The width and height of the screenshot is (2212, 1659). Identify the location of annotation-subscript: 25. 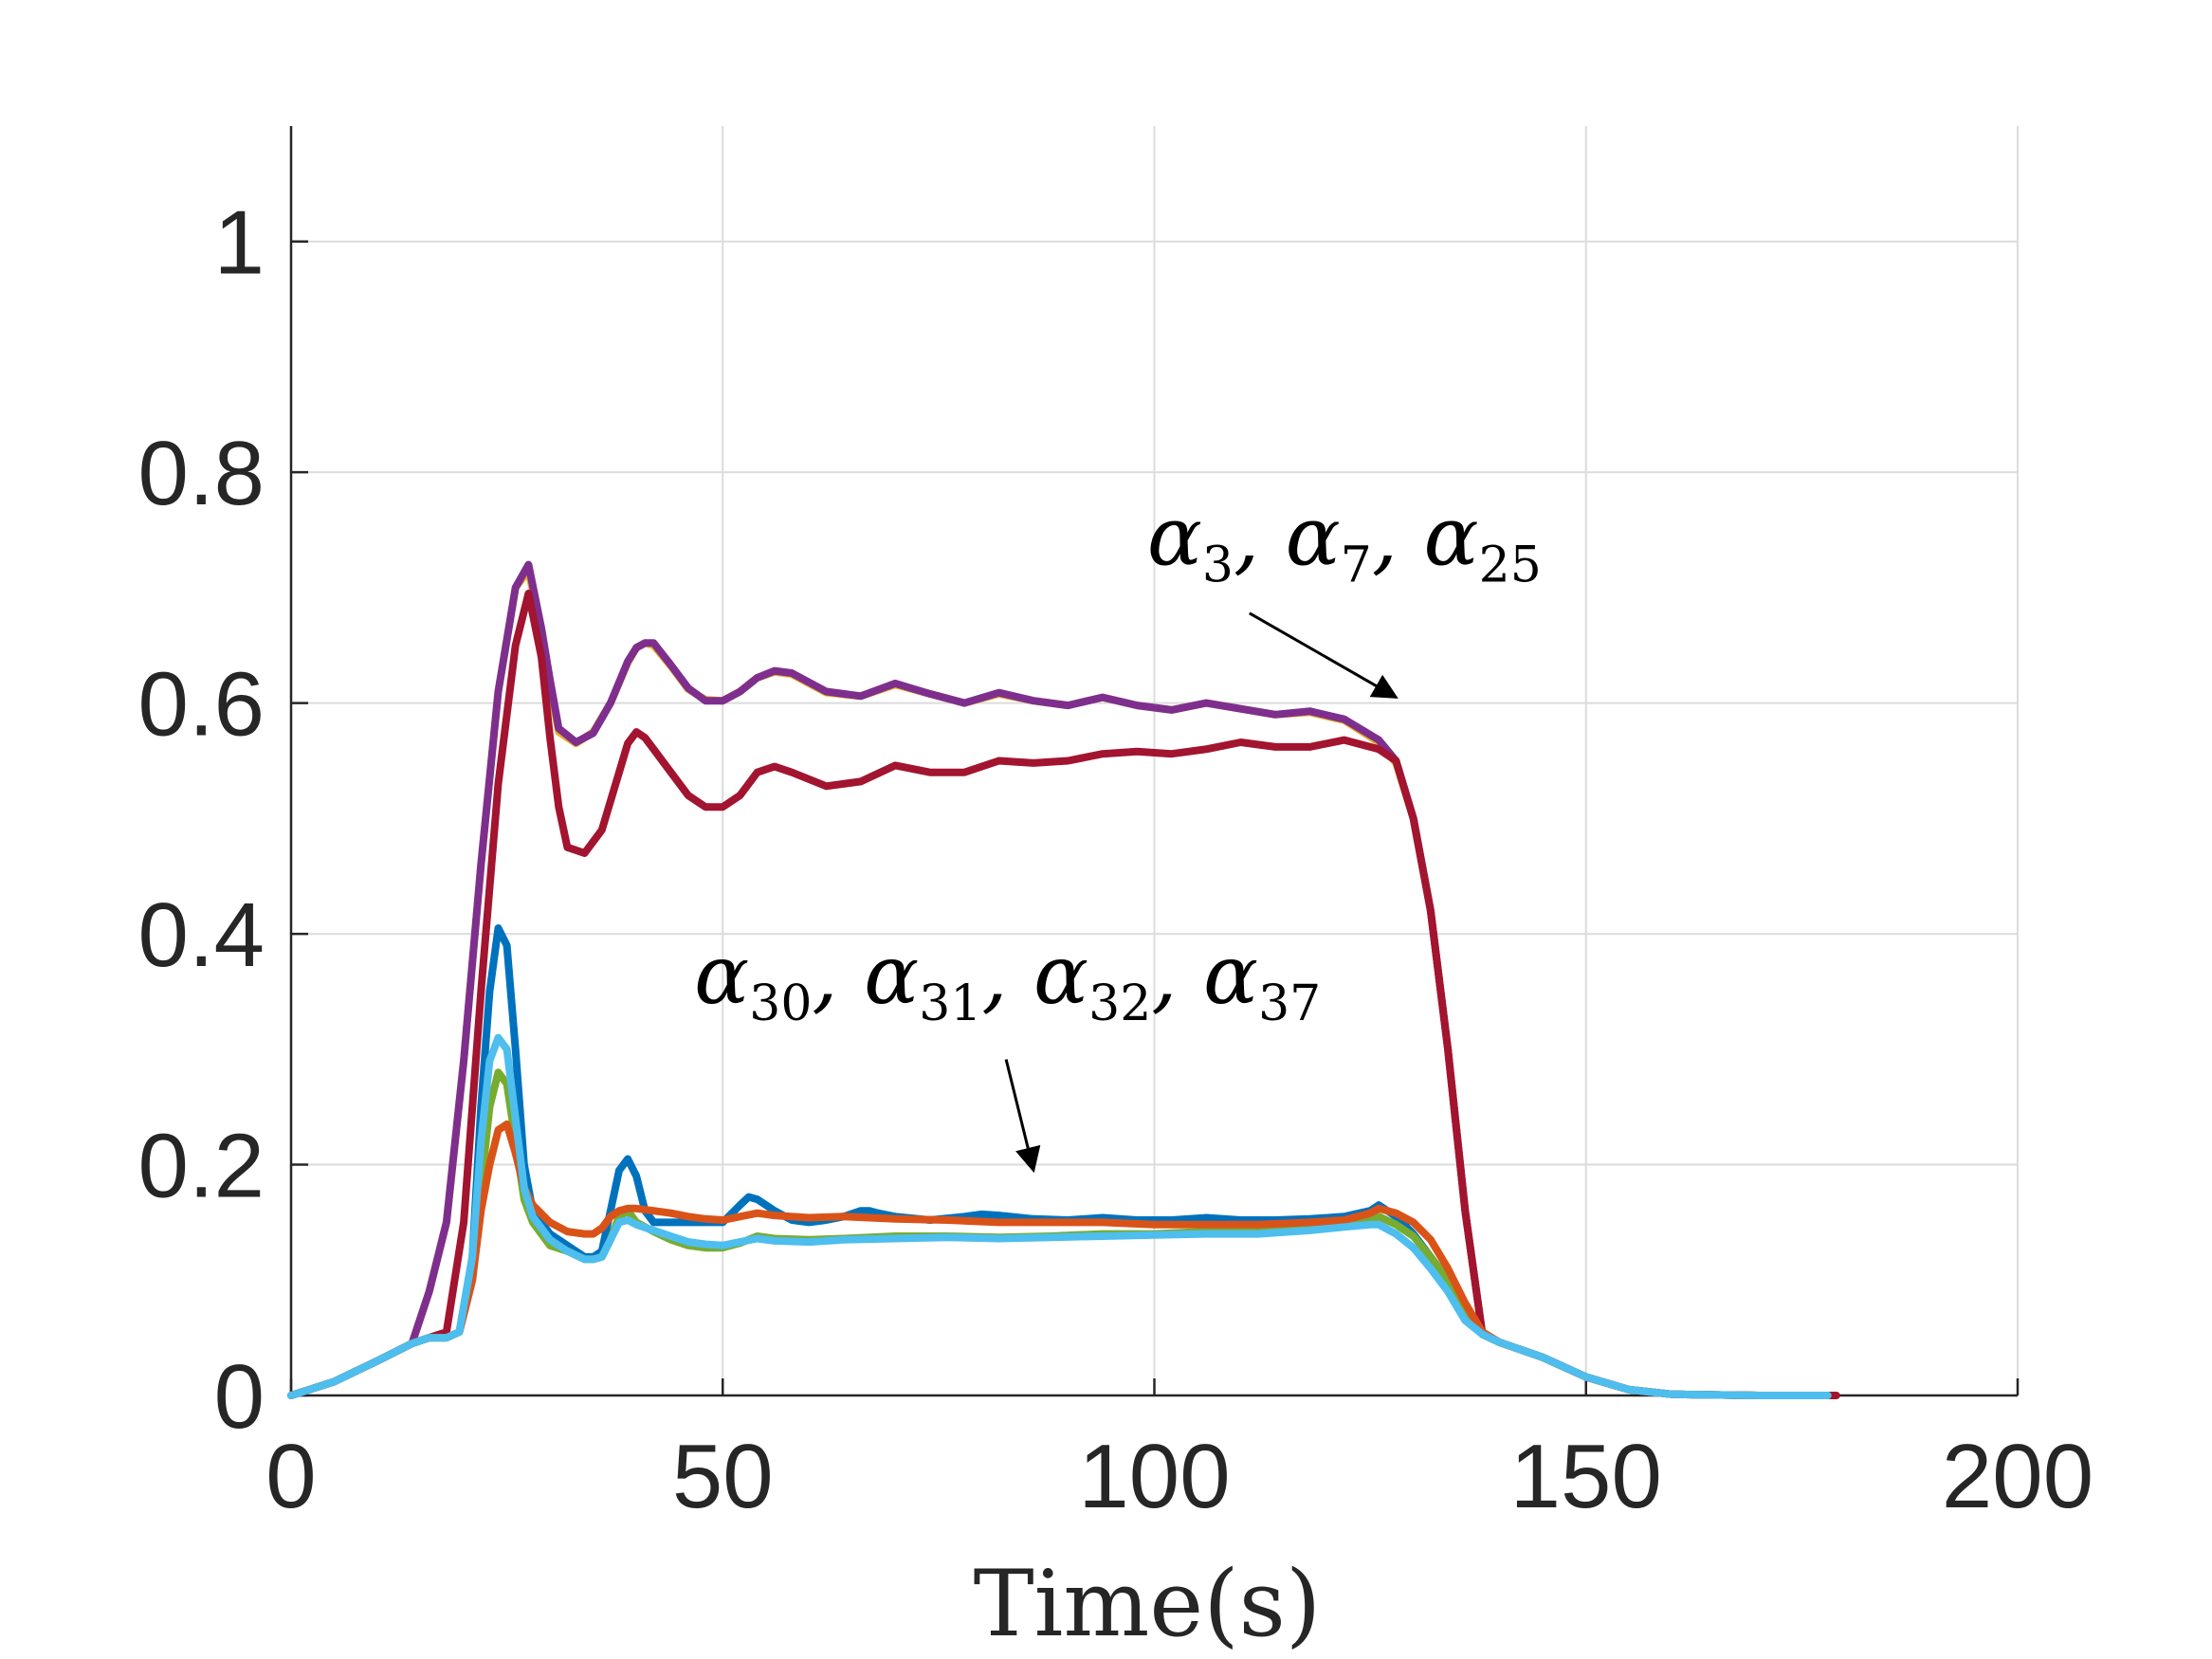
(1510, 566).